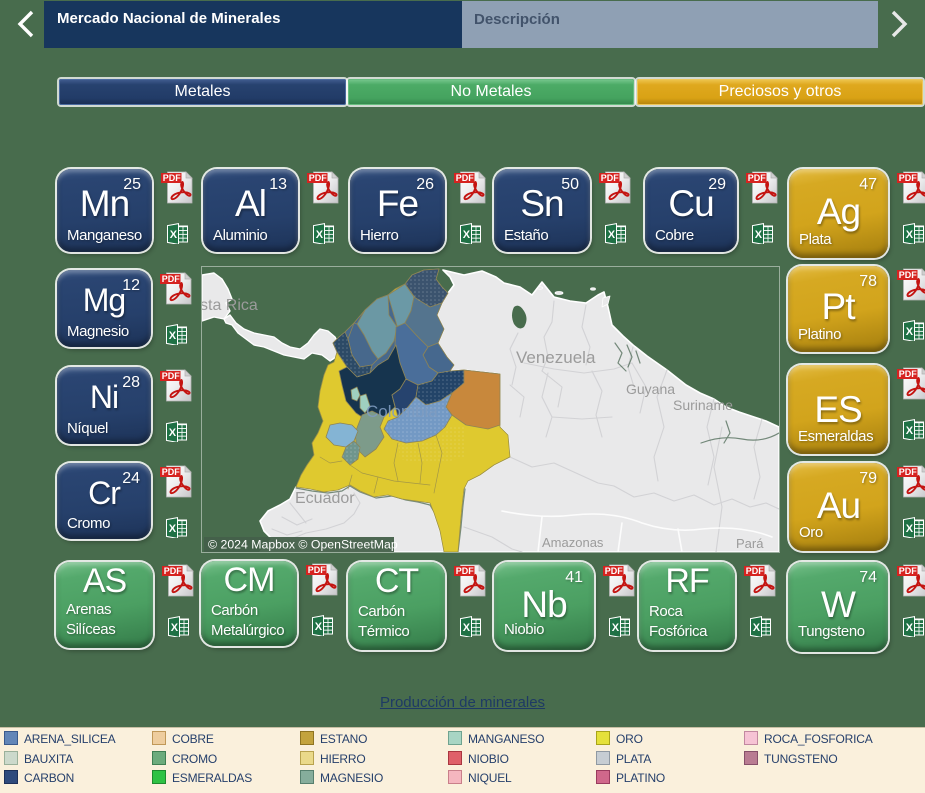 The width and height of the screenshot is (925, 793). Describe the element at coordinates (650, 389) in the screenshot. I see `svg-text: Guyana` at that location.